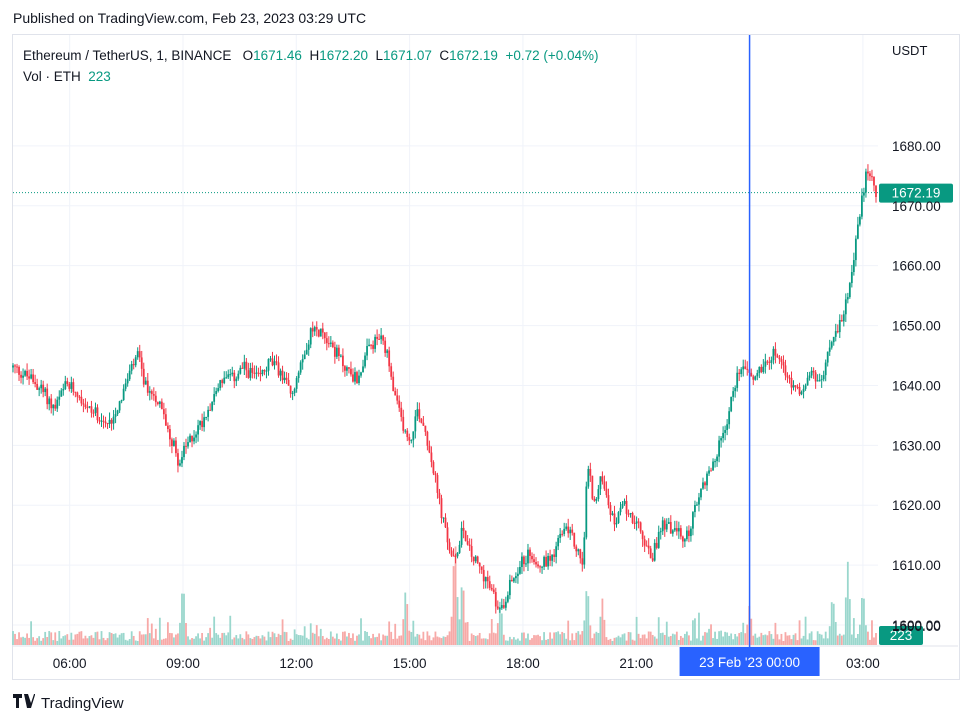 The image size is (972, 725). Describe the element at coordinates (916, 565) in the screenshot. I see `y-tick-label: 1610.00` at that location.